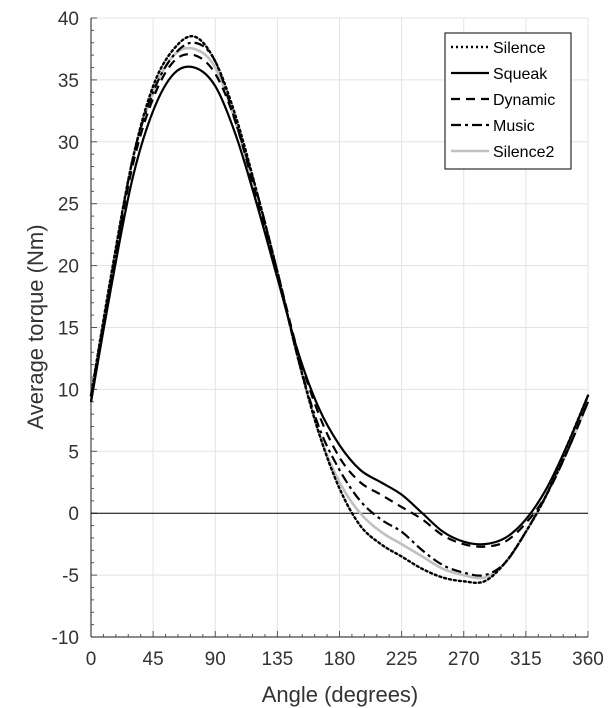  I want to click on x-tick-label: 360, so click(588, 659).